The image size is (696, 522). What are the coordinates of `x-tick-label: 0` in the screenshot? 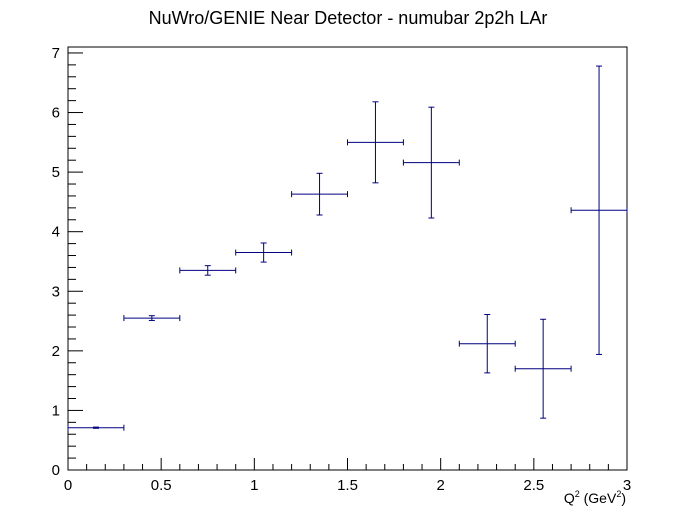 It's located at (68, 485).